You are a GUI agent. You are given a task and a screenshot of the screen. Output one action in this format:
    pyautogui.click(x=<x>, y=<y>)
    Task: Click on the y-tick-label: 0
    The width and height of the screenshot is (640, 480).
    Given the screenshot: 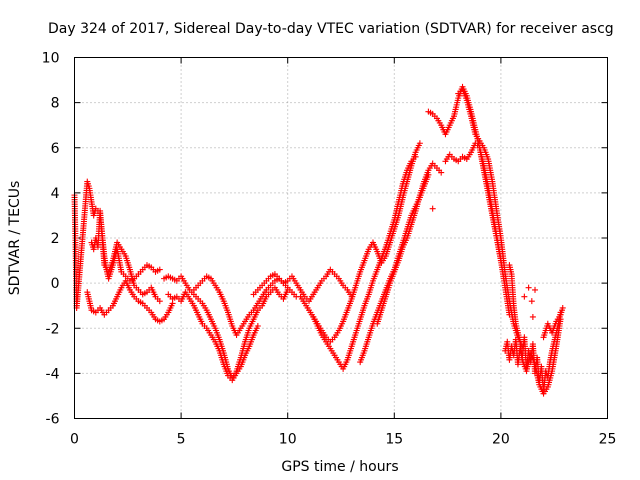 What is the action you would take?
    pyautogui.click(x=55, y=284)
    